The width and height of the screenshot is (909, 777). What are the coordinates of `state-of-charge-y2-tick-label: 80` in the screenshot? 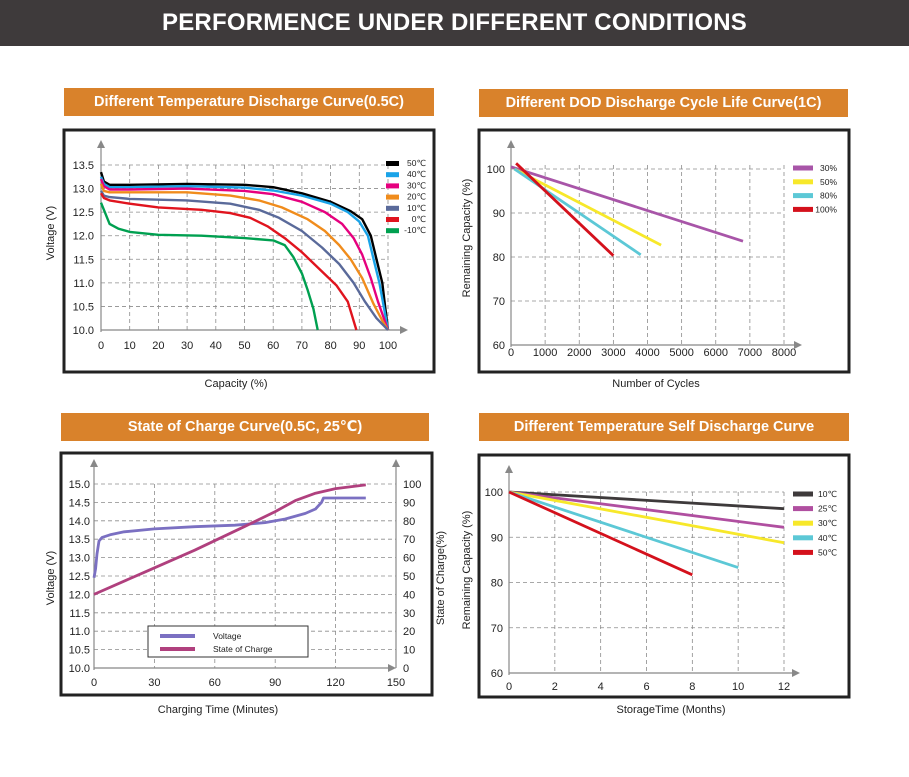 It's located at (409, 522).